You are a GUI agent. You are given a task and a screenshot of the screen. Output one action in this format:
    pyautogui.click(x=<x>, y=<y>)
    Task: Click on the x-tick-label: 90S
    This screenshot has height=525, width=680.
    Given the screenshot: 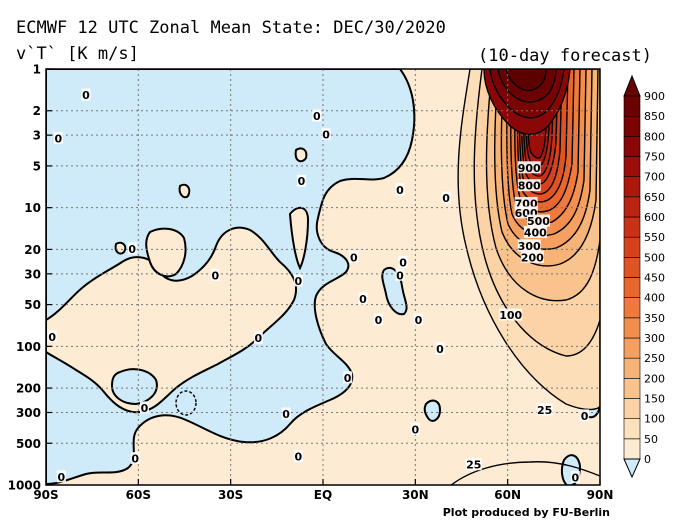 What is the action you would take?
    pyautogui.click(x=45, y=495)
    